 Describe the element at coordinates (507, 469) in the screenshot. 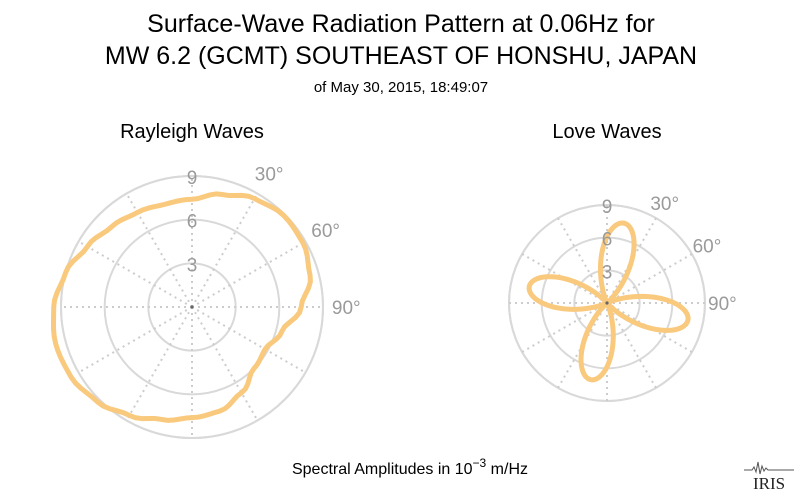

I see `units-suffix: m/Hz` at that location.